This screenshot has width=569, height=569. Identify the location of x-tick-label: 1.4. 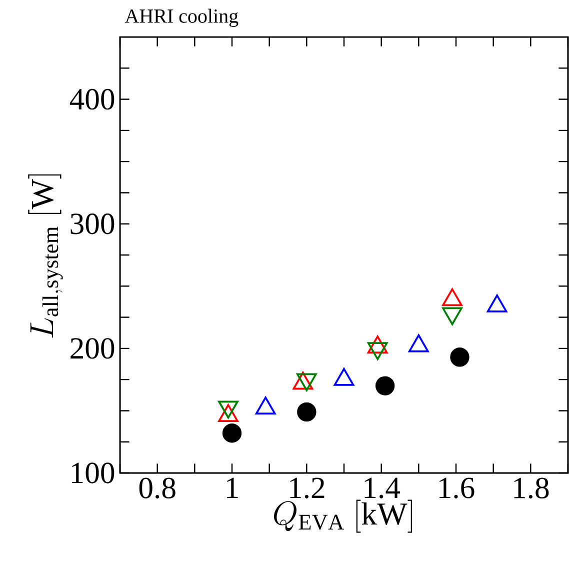
(382, 488).